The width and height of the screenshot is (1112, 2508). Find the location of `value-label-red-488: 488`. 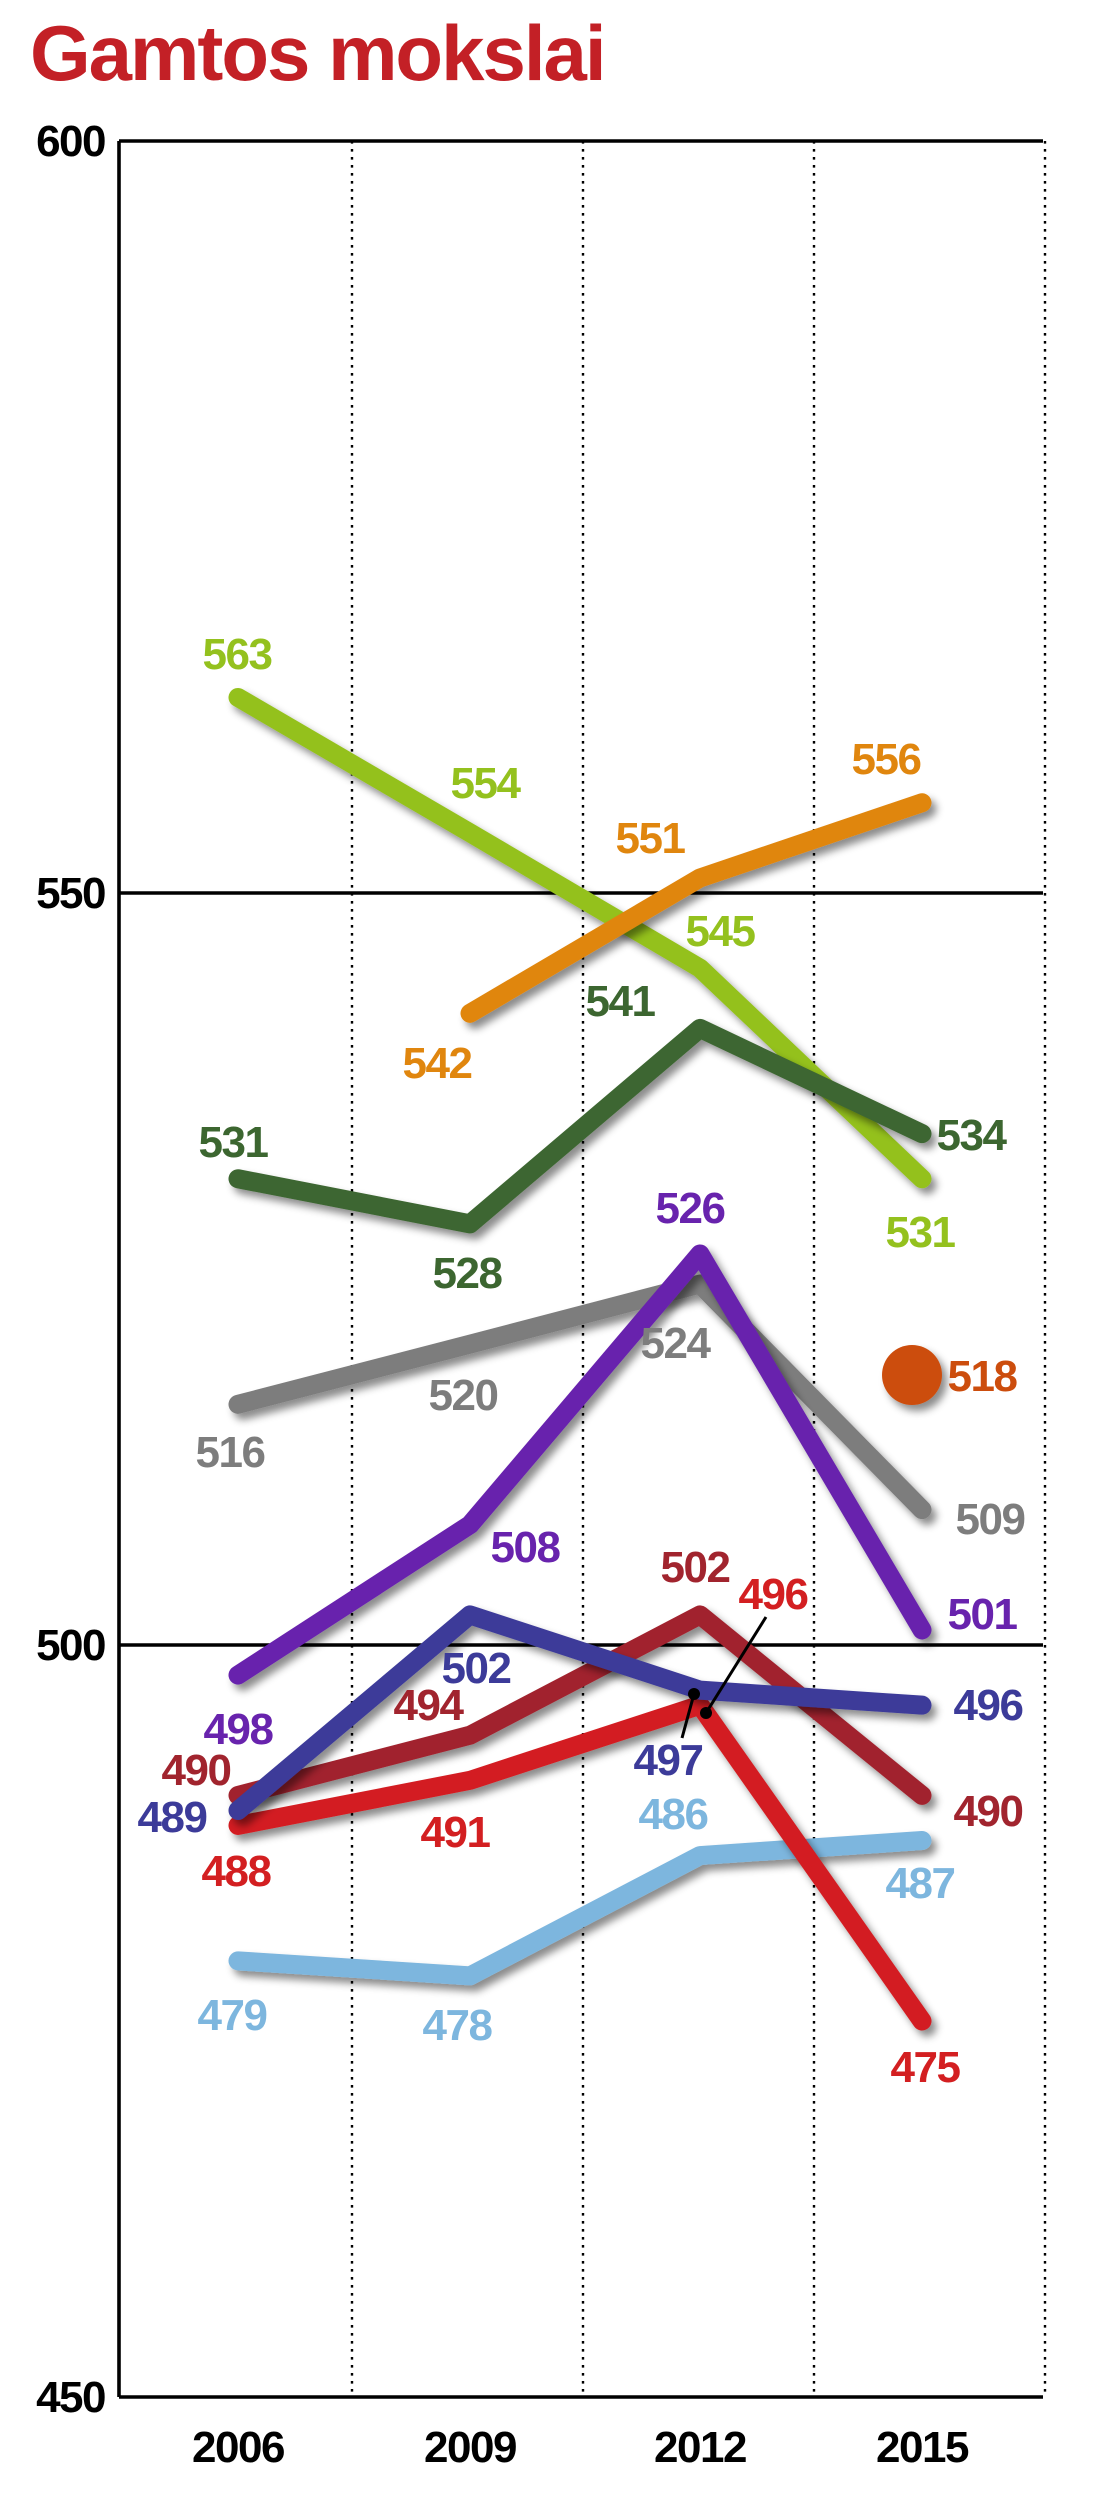

value-label-red-488: 488 is located at coordinates (237, 1871).